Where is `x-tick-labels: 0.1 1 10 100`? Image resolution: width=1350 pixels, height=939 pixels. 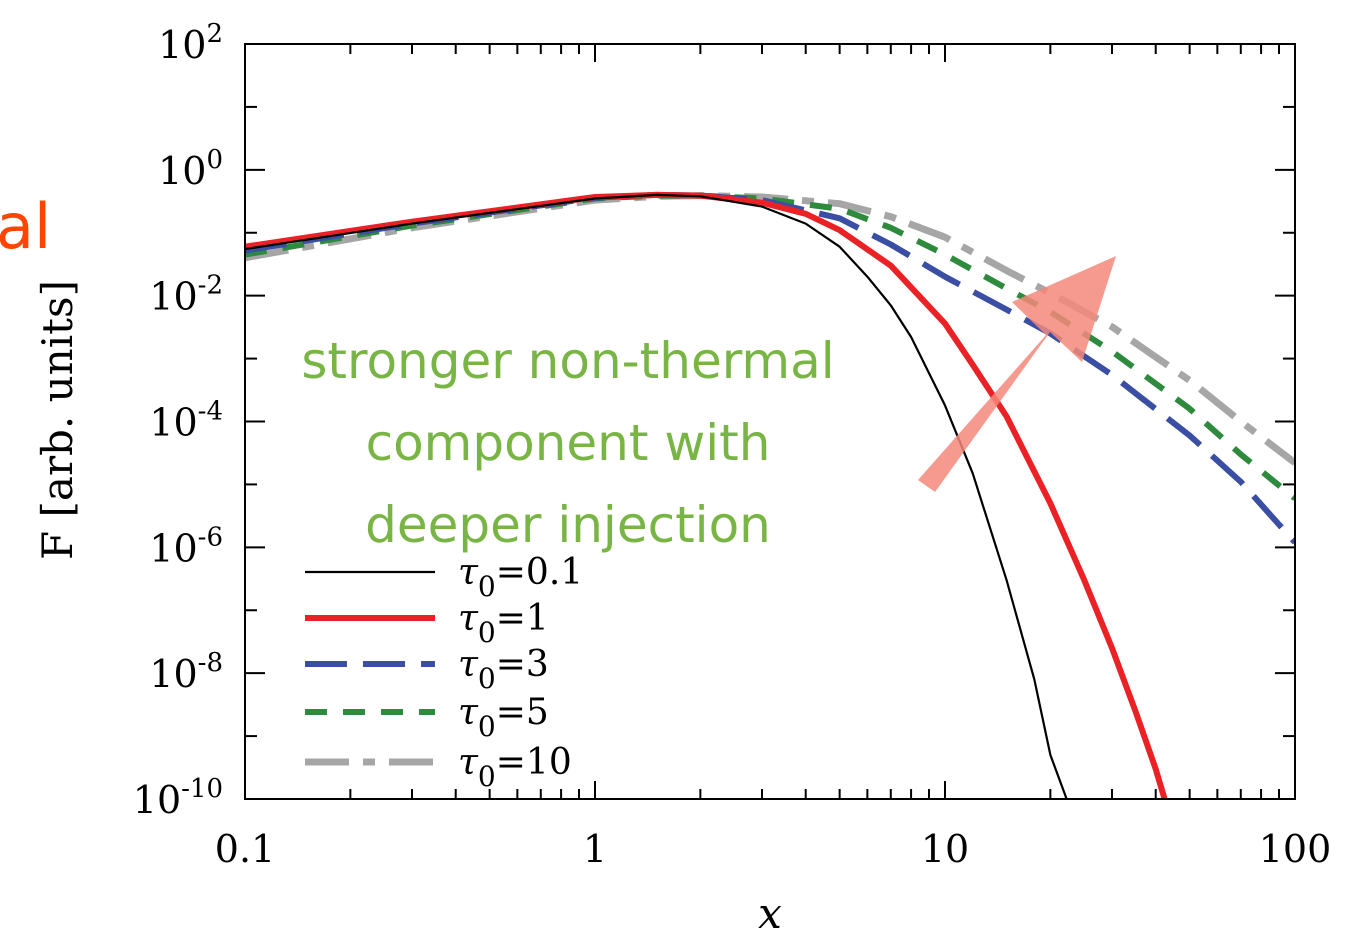 x-tick-labels: 0.1 1 10 100 is located at coordinates (773, 849).